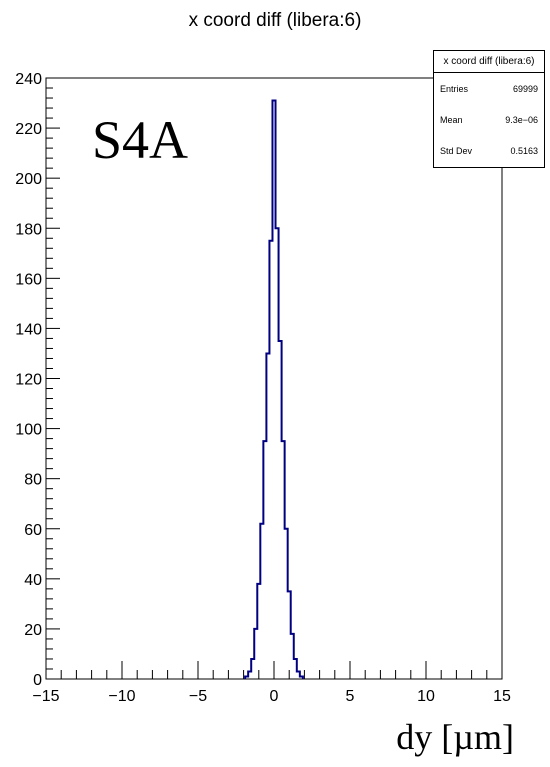 The width and height of the screenshot is (550, 767). Describe the element at coordinates (140, 140) in the screenshot. I see `panel-annotation: S4A` at that location.